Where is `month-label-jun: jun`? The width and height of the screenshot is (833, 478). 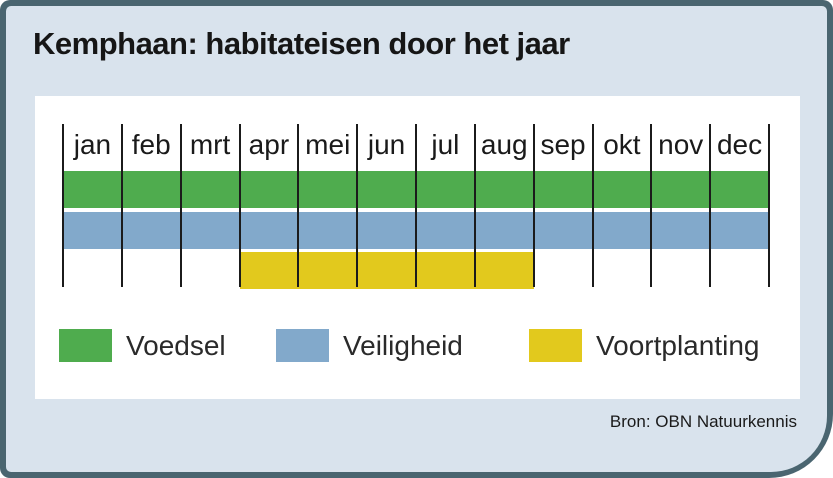 month-label-jun: jun is located at coordinates (386, 144).